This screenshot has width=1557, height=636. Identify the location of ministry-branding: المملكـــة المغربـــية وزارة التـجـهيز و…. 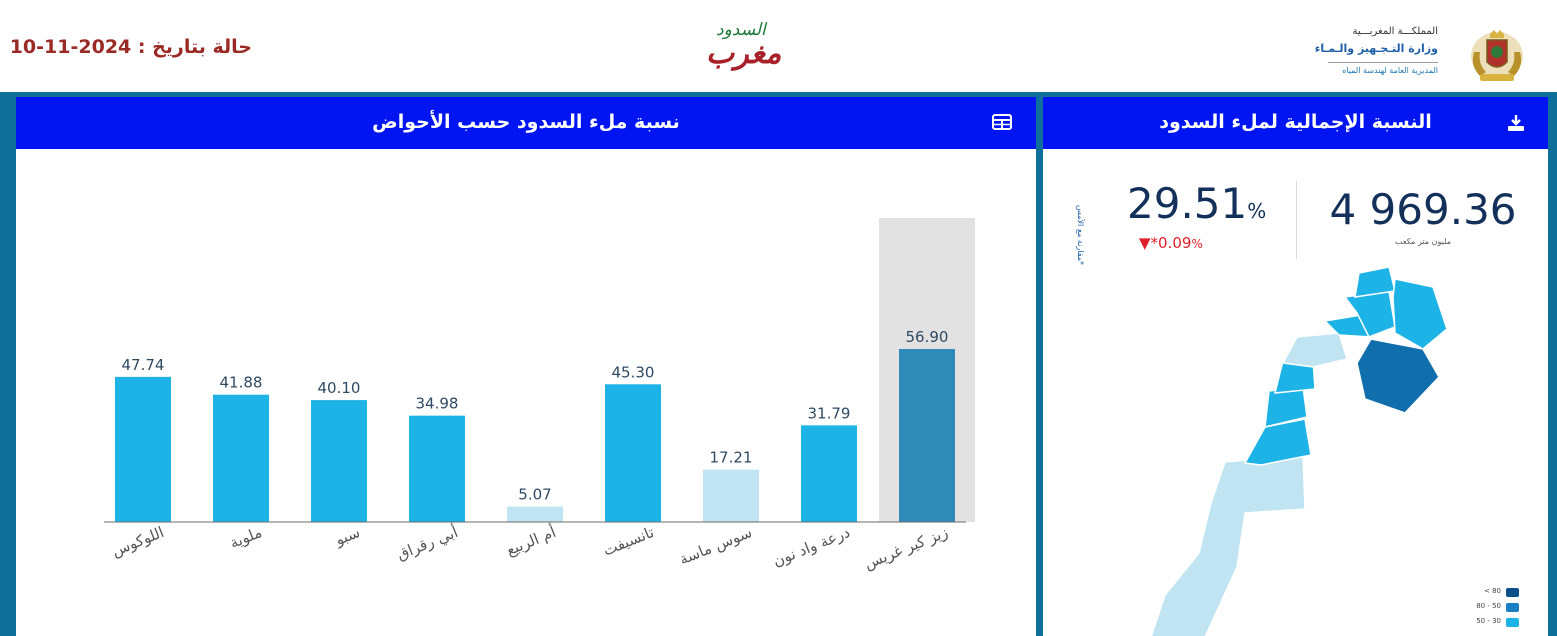
(1363, 56).